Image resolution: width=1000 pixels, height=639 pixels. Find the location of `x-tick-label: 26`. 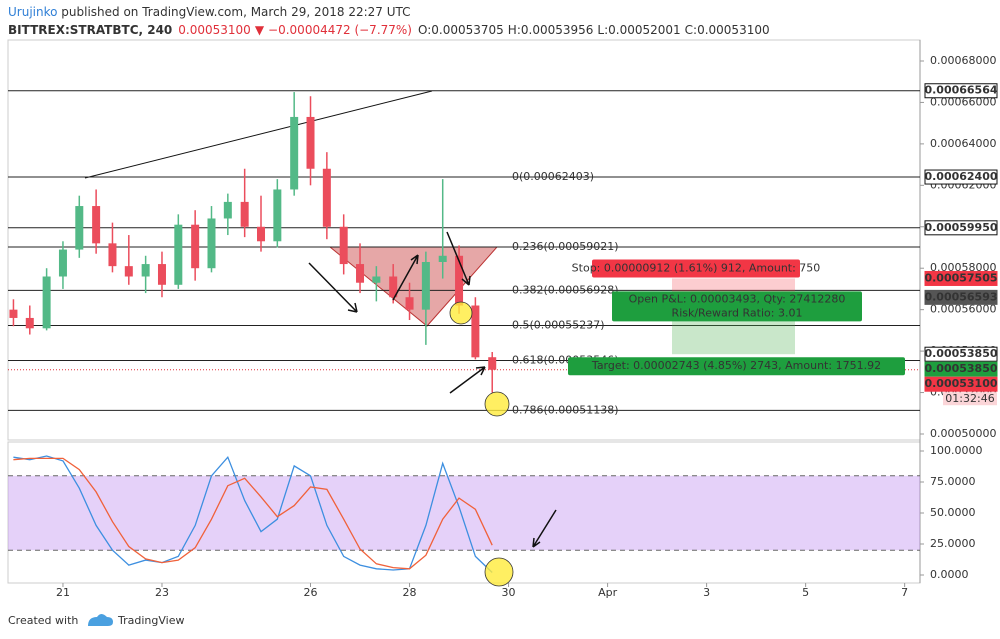

x-tick-label: 26 is located at coordinates (311, 592).